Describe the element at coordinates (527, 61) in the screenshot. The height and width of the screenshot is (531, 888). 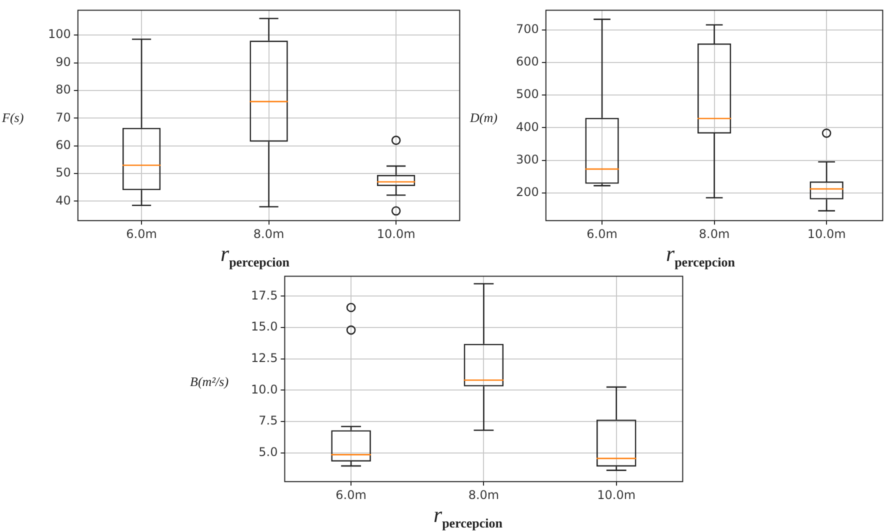
I see `y-tick-label: 600` at that location.